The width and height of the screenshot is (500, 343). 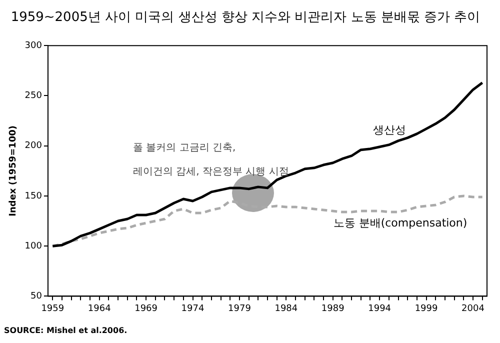 I want to click on x-tick-label: 1979, so click(x=240, y=309).